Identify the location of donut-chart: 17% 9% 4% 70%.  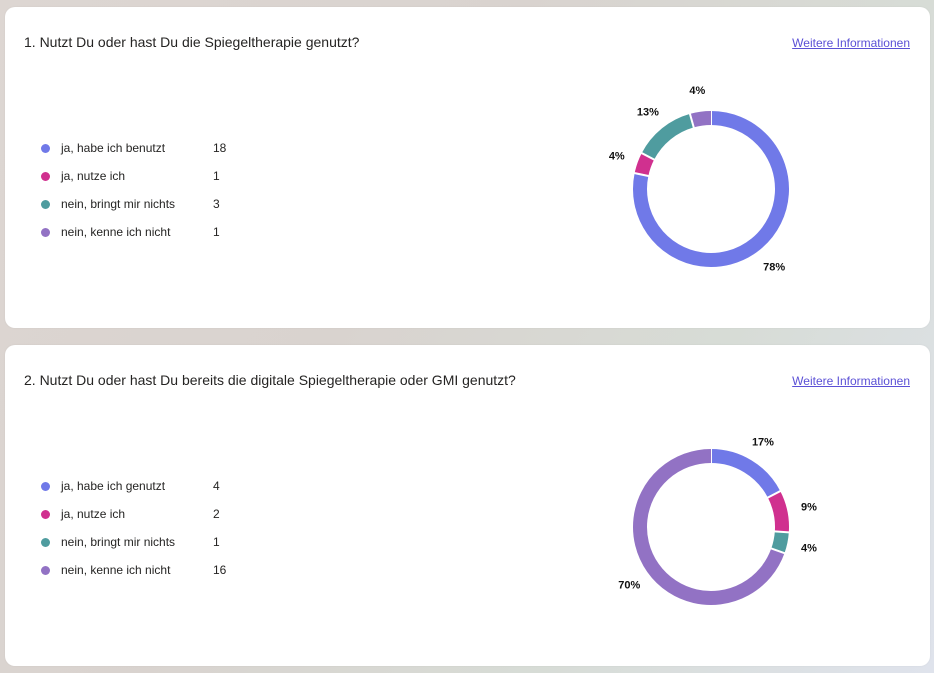
(717, 521).